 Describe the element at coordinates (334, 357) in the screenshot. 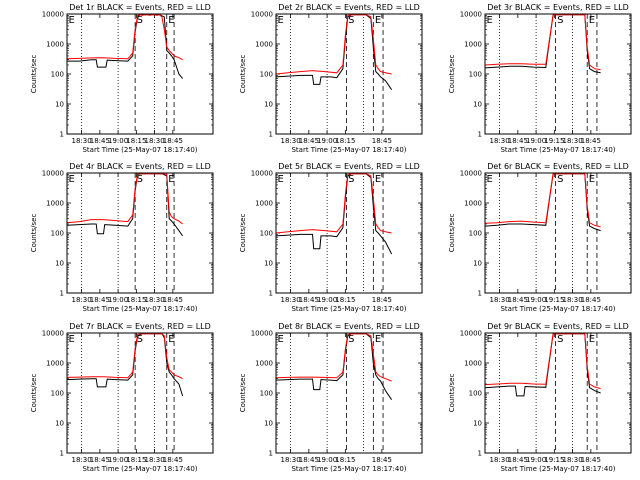

I see `panel-8-series-lld` at that location.